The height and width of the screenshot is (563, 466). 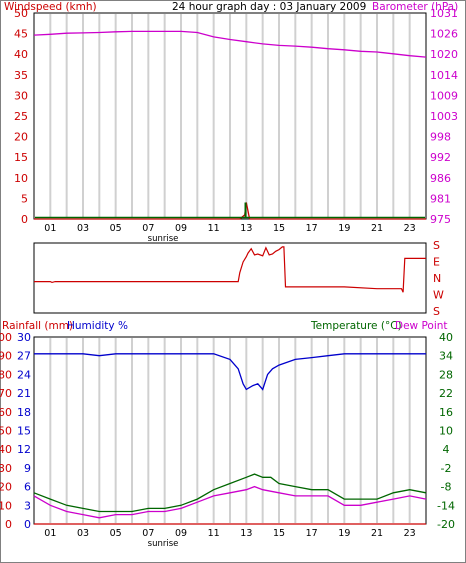 I want to click on windspeed-axis-title: Windspeed (kmh), so click(x=50, y=7).